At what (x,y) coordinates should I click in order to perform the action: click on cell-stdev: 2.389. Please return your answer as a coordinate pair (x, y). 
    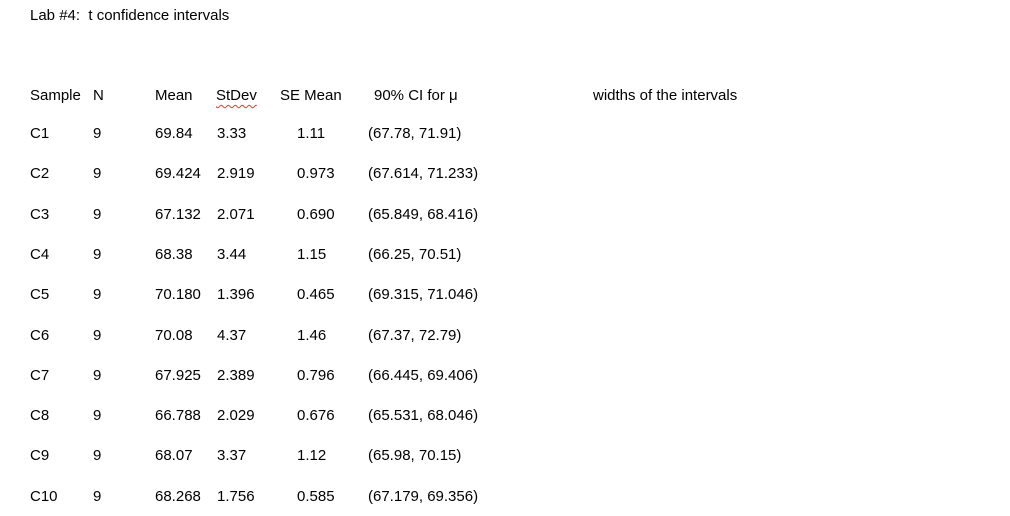
    Looking at the image, I should click on (236, 375).